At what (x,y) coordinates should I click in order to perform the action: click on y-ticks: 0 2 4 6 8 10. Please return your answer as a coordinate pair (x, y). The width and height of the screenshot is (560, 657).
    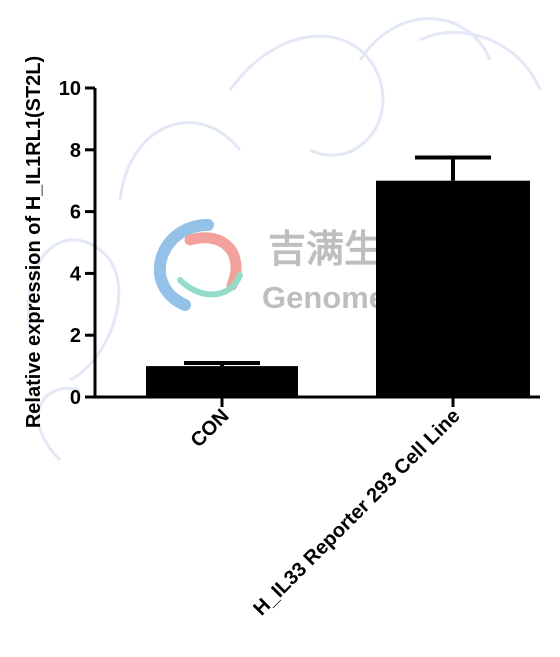
    Looking at the image, I should click on (77, 243).